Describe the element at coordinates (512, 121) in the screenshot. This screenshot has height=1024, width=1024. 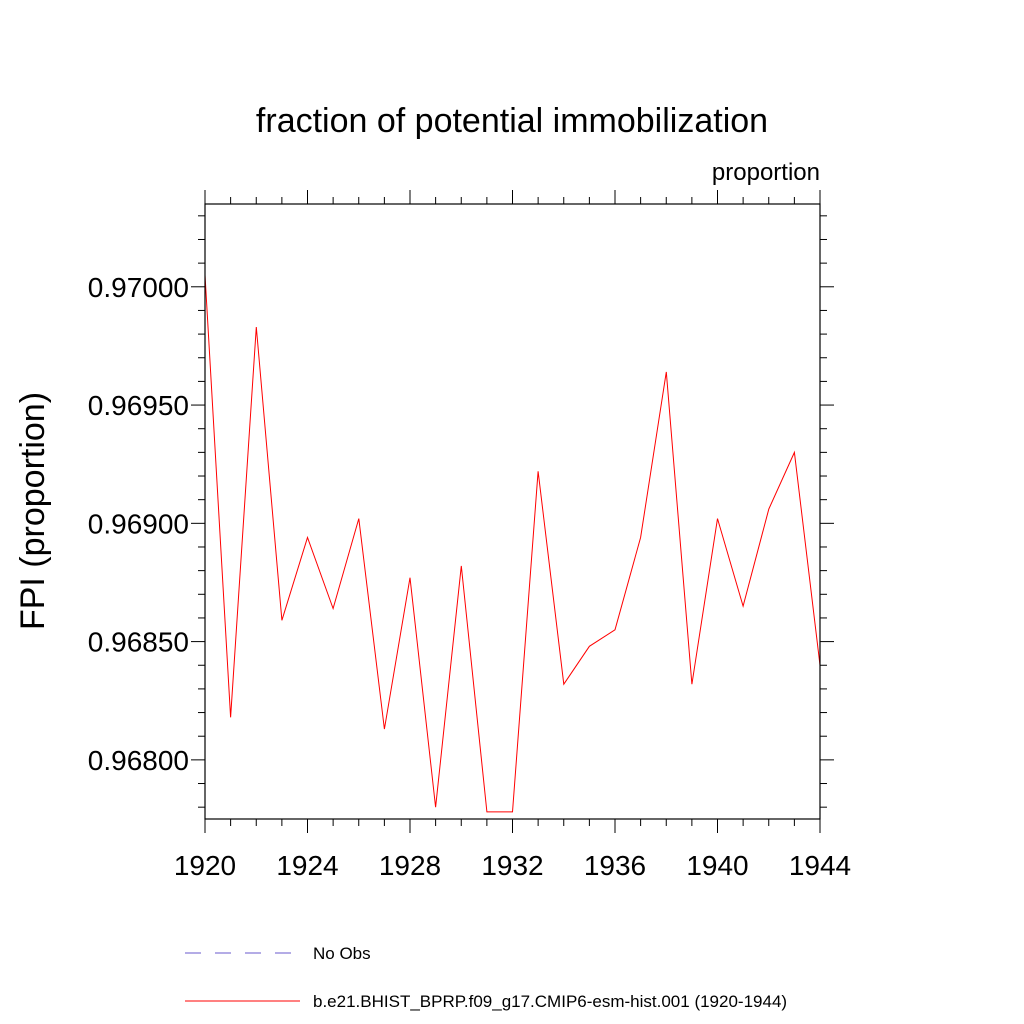
I see `chart-title: fraction of potential immobilization` at that location.